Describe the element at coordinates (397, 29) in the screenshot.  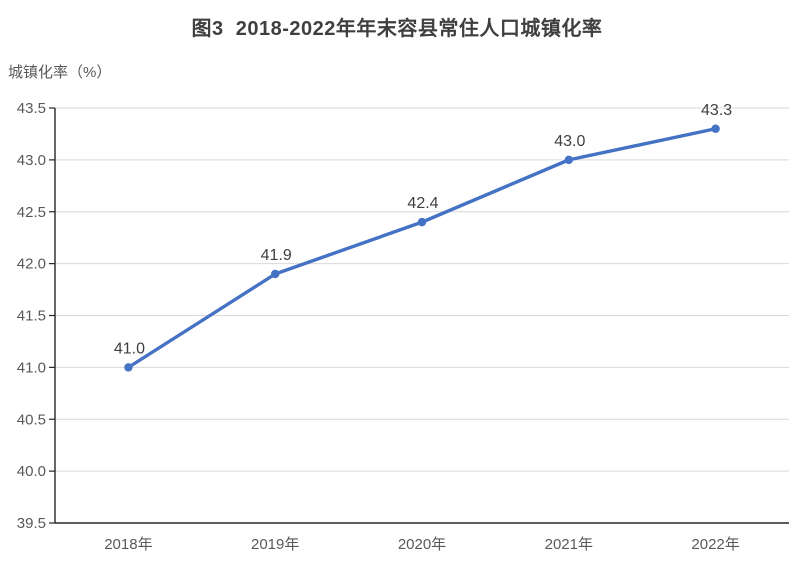
I see `chart-title: 图3 2018-2022年年末容县常住人口城镇化率` at that location.